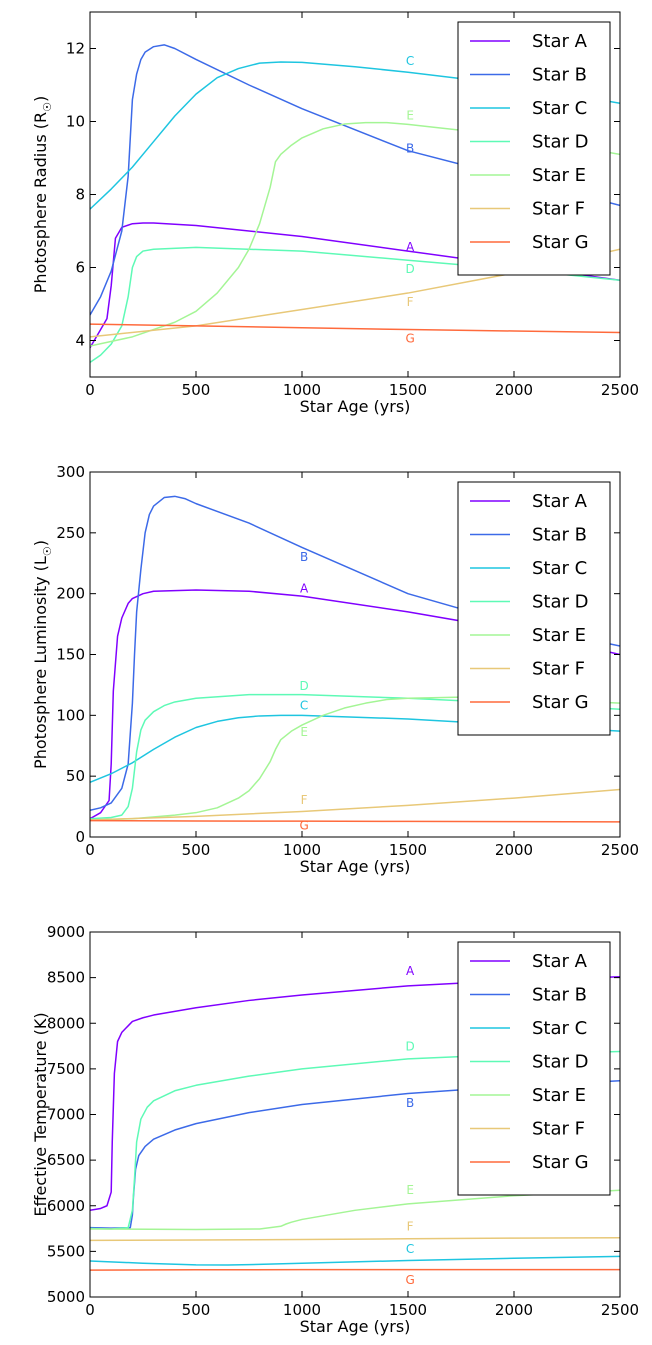 The image size is (652, 1345). Describe the element at coordinates (66, 1297) in the screenshot. I see `y-tick-label: 5000` at that location.